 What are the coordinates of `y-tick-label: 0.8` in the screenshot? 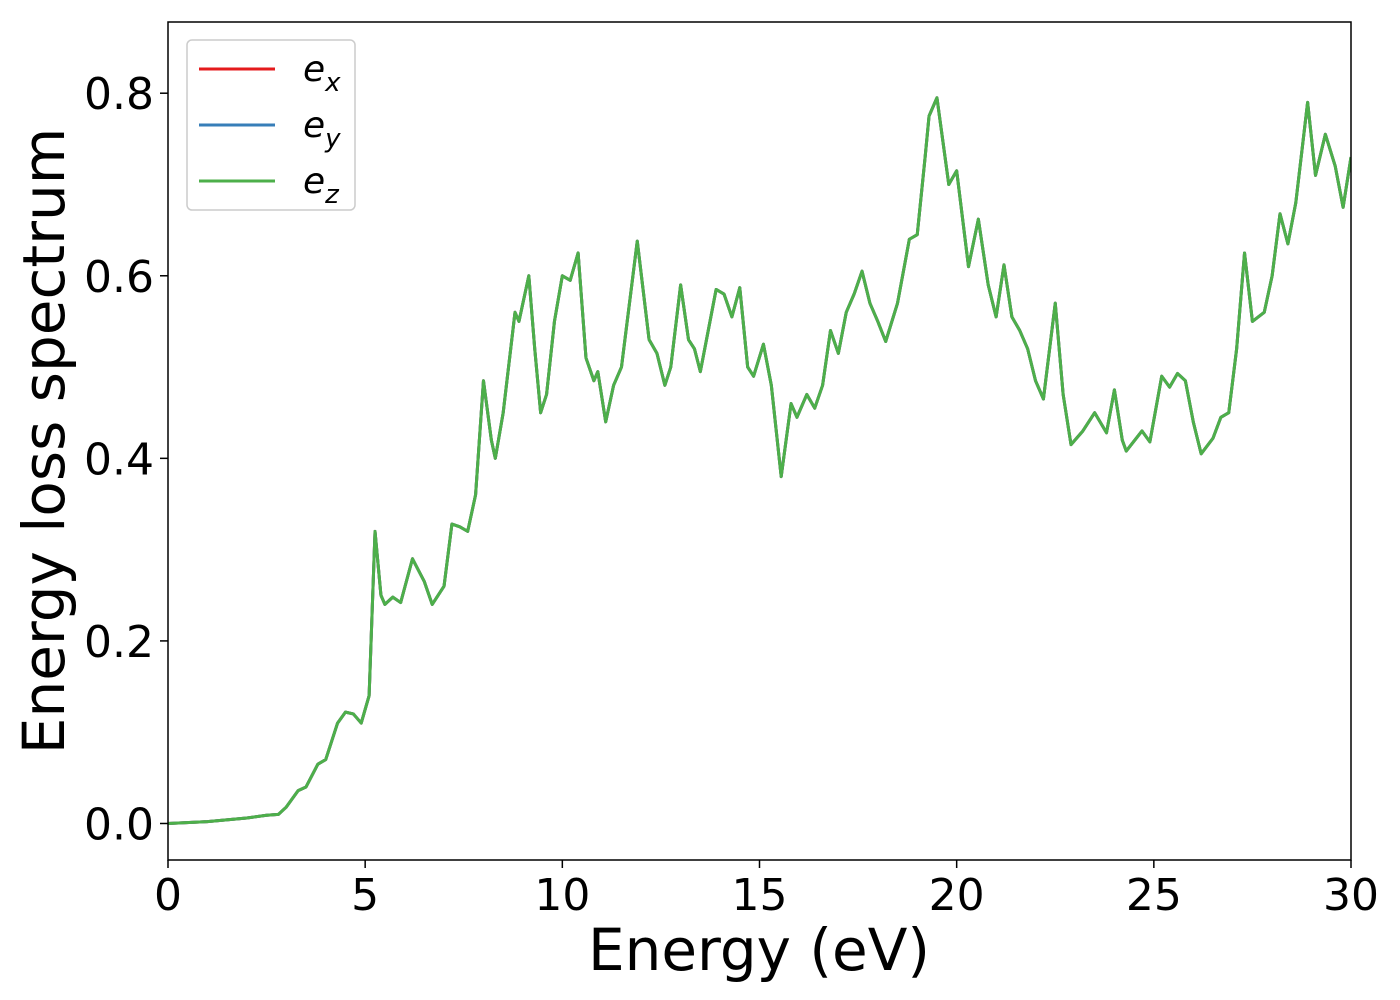 It's located at (119, 94).